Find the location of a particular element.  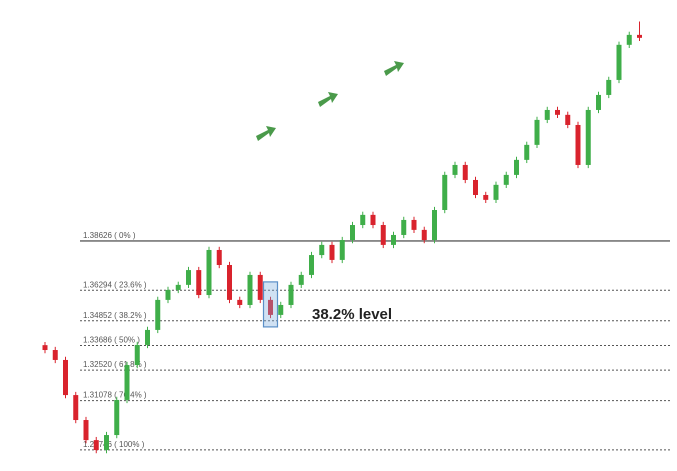

highlight-box is located at coordinates (270, 304).